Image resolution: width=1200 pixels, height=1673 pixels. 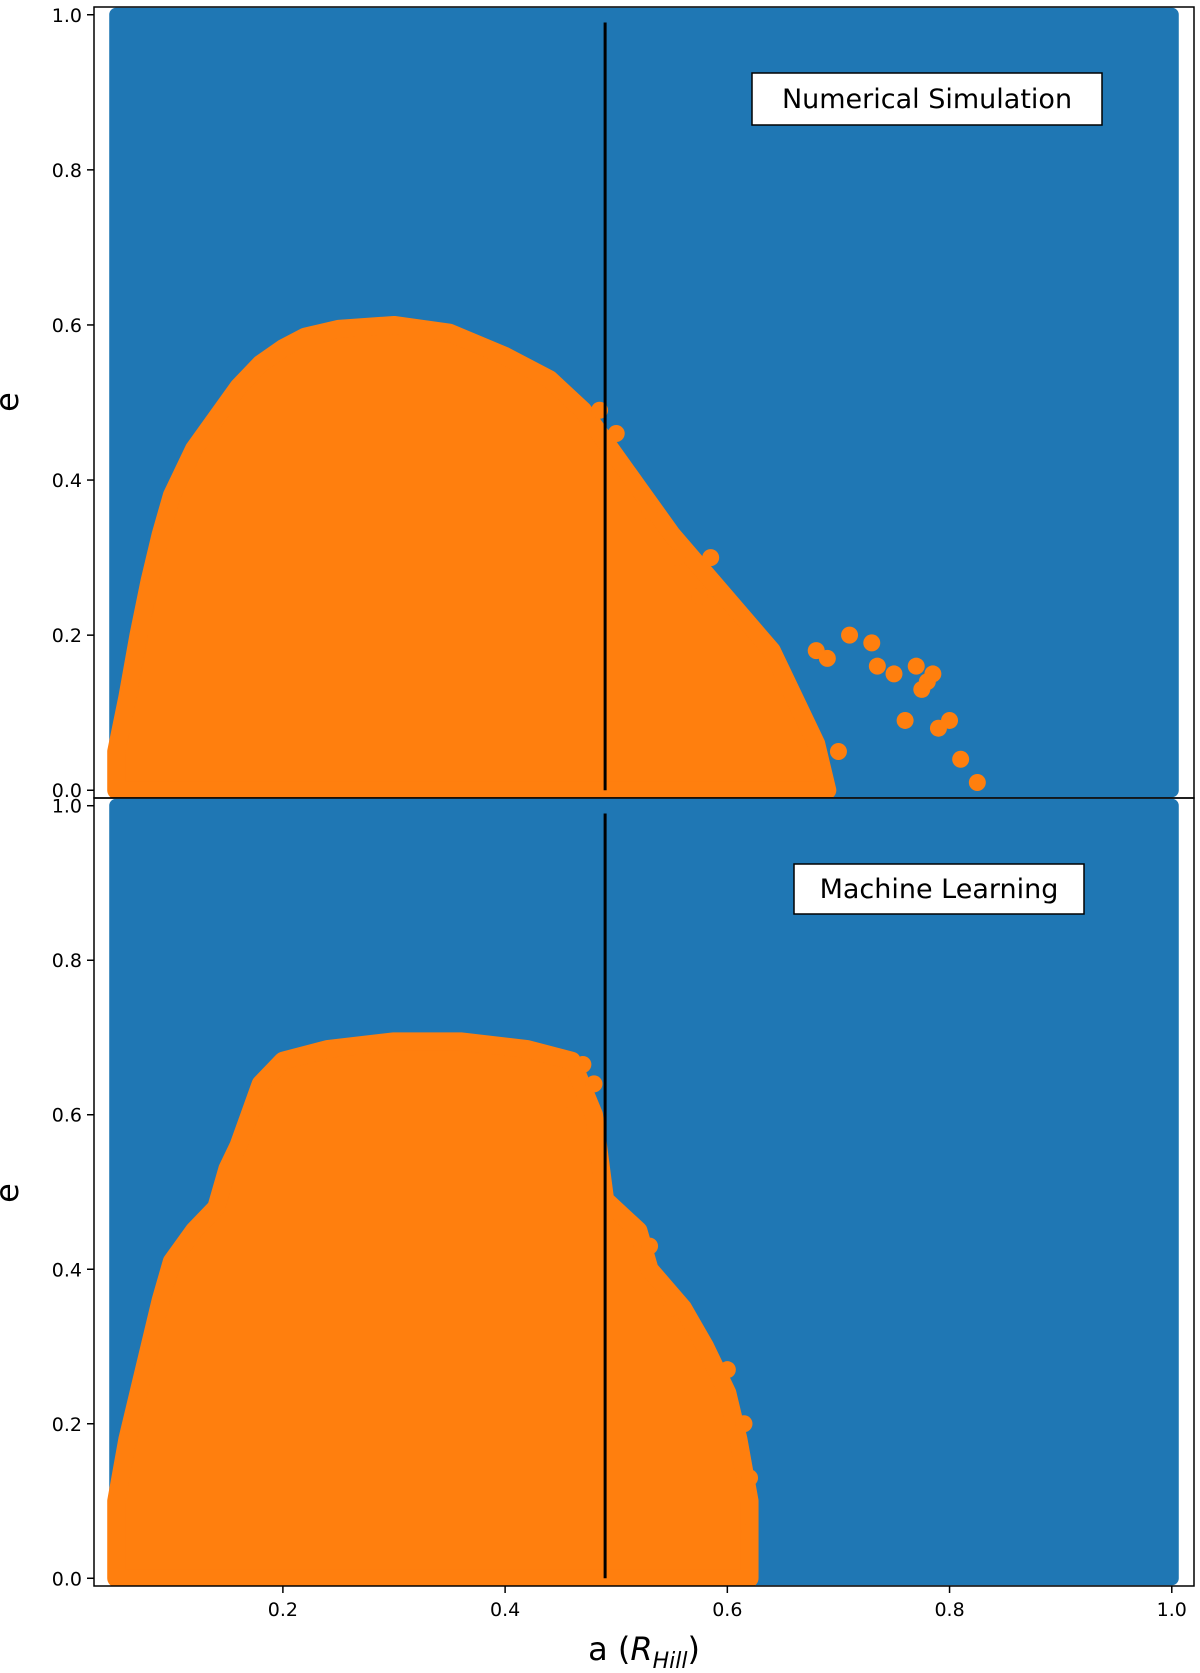 What do you see at coordinates (670, 1661) in the screenshot?
I see `x-axis-label-subscript: Hill` at bounding box center [670, 1661].